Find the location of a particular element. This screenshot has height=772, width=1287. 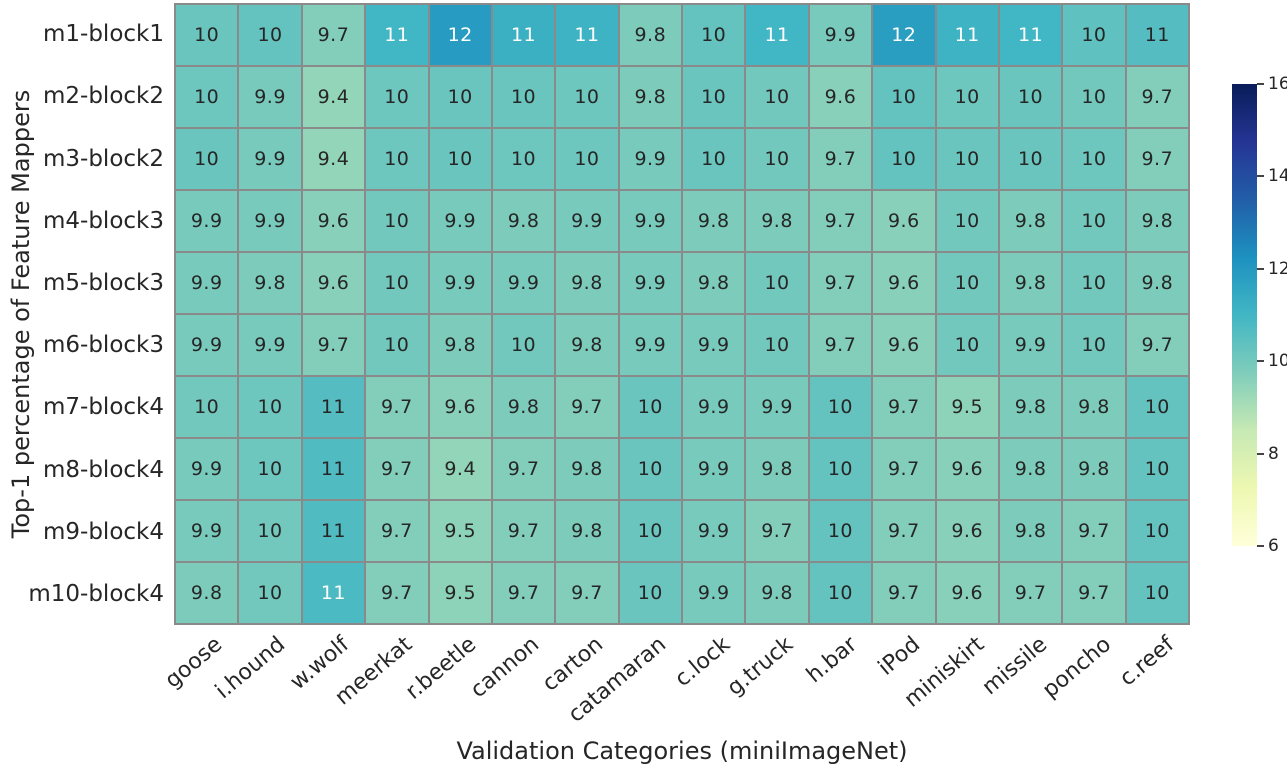

heatmap-cell: 9.4 is located at coordinates (333, 159).